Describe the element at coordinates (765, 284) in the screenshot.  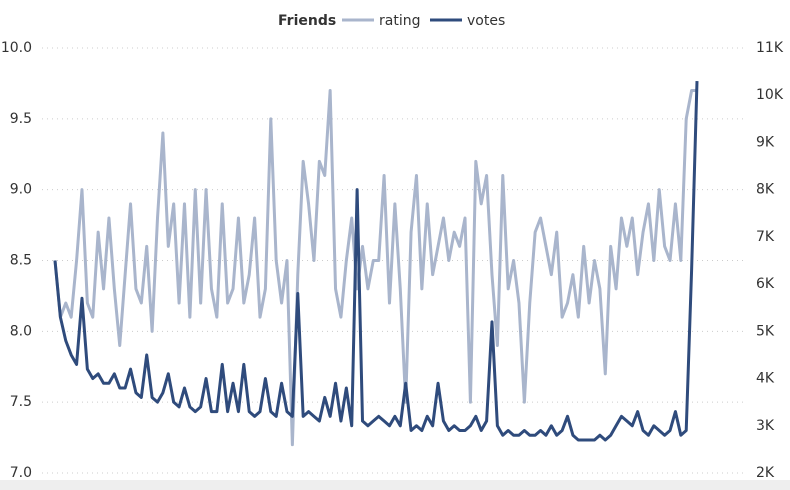
I see `y2-tick-label: 6K` at that location.